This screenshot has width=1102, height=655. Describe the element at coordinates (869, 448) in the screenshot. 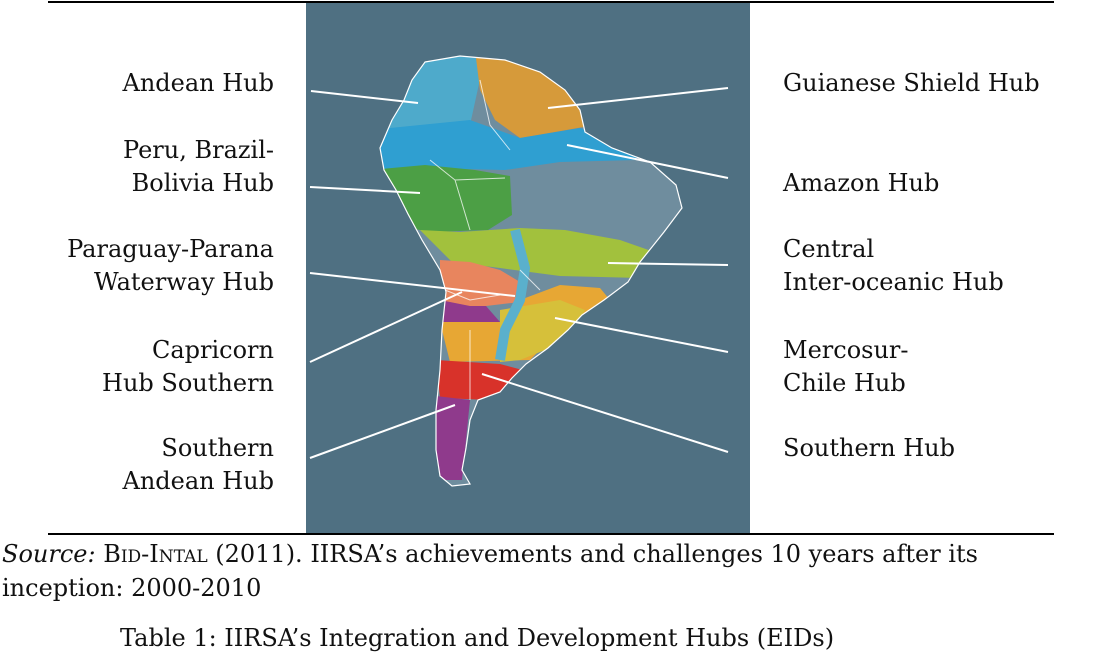

I see `label-southern-hub: Southern Hub` at that location.